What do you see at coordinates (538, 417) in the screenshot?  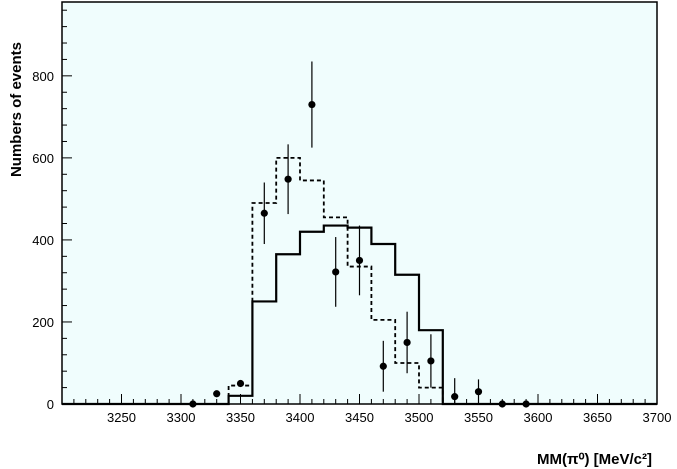 I see `x-tick-label: 3600` at bounding box center [538, 417].